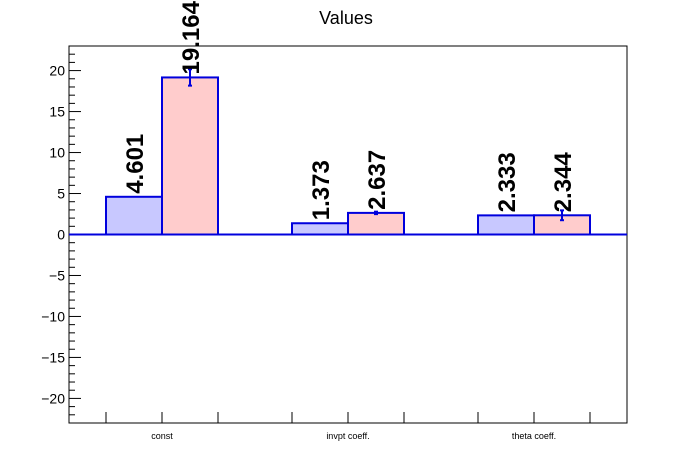 Image resolution: width=696 pixels, height=472 pixels. I want to click on x-category-label: invpt coeff., so click(347, 436).